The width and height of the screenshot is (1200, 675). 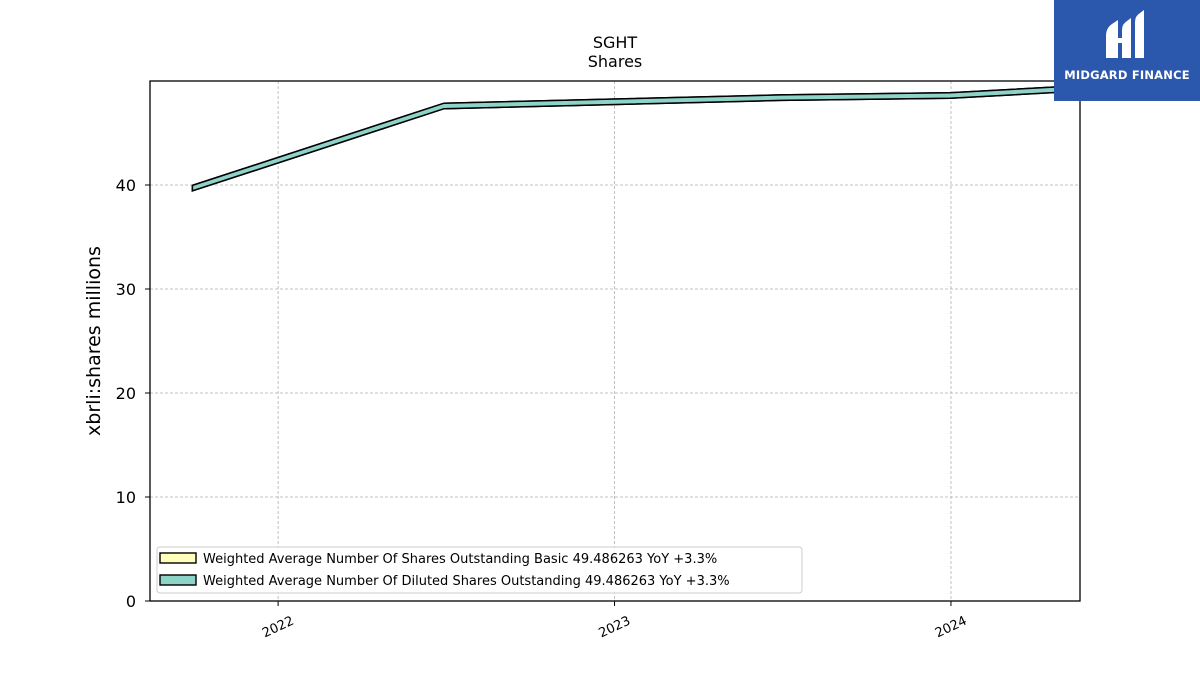 What do you see at coordinates (615, 42) in the screenshot?
I see `chart-title: SGHT` at bounding box center [615, 42].